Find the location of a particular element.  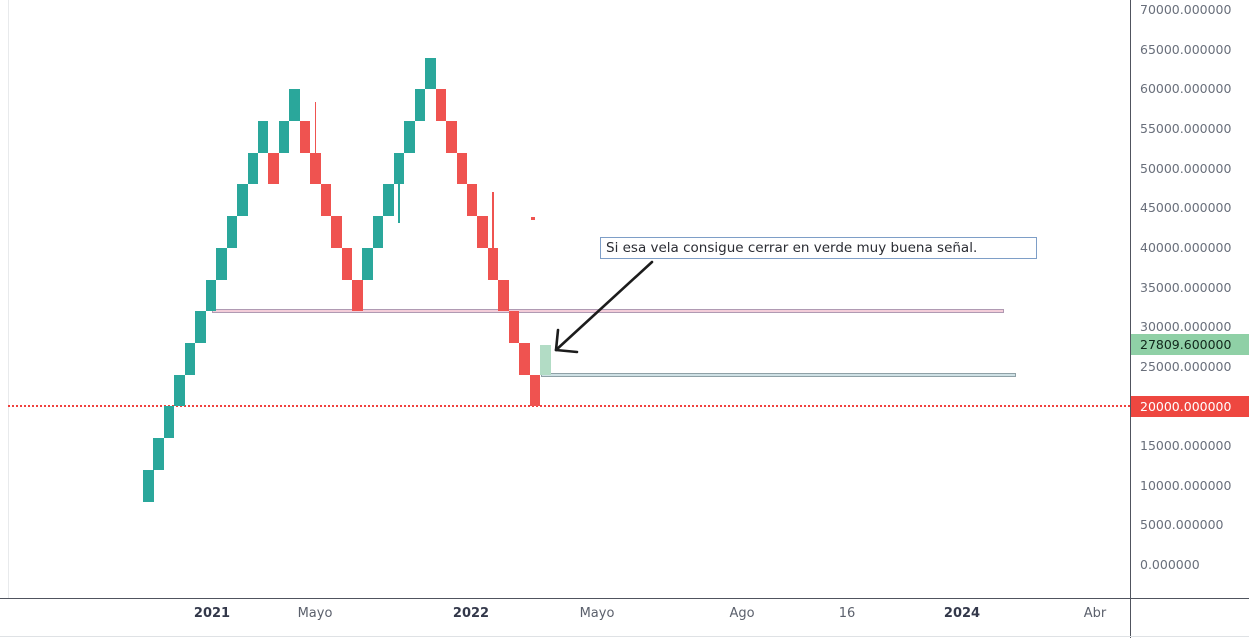

price-axis-separator is located at coordinates (1130, 319).